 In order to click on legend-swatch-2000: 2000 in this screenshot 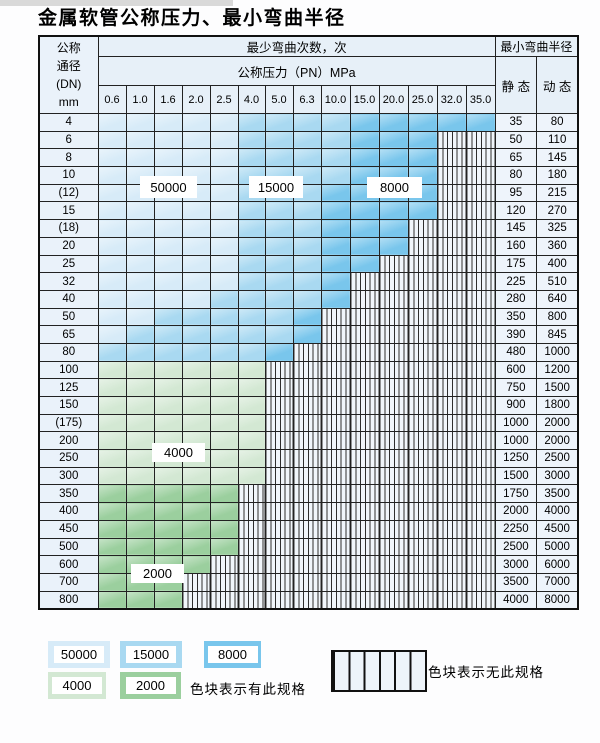, I will do `click(150, 685)`.